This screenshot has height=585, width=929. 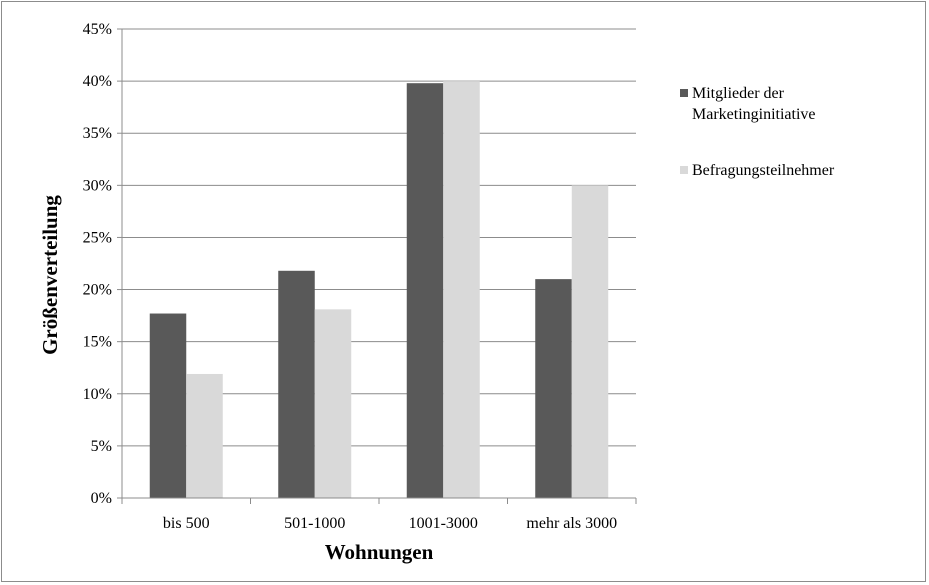 I want to click on y-axis-title: Größenverteilung, so click(x=50, y=275).